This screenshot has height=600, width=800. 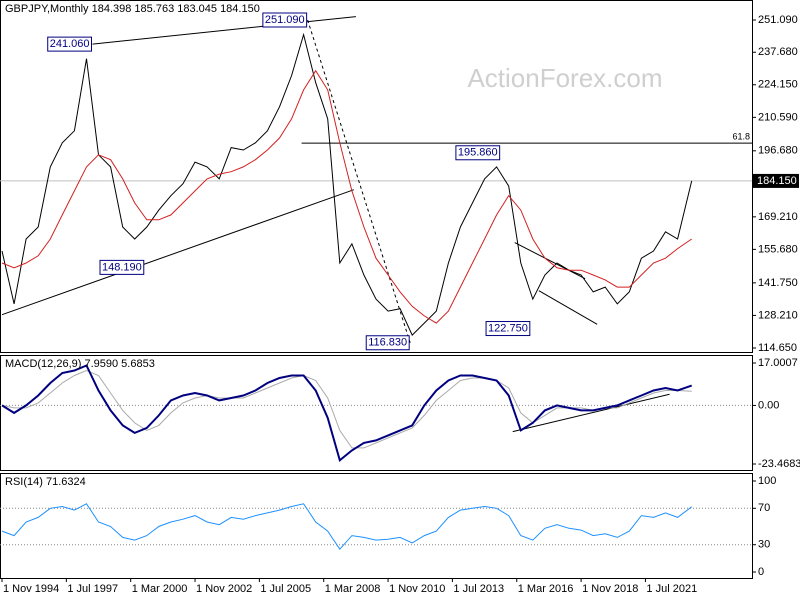 I want to click on level-label: 61.8, so click(x=741, y=136).